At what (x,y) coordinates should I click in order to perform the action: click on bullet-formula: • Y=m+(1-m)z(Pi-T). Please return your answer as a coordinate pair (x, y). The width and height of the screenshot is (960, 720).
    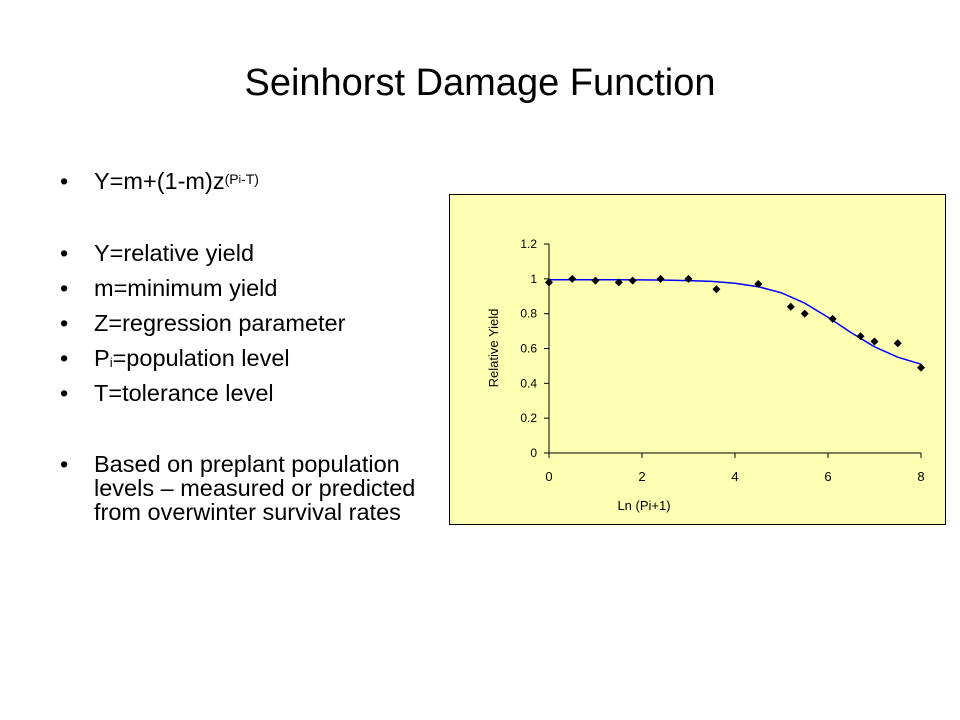
    Looking at the image, I should click on (252, 181).